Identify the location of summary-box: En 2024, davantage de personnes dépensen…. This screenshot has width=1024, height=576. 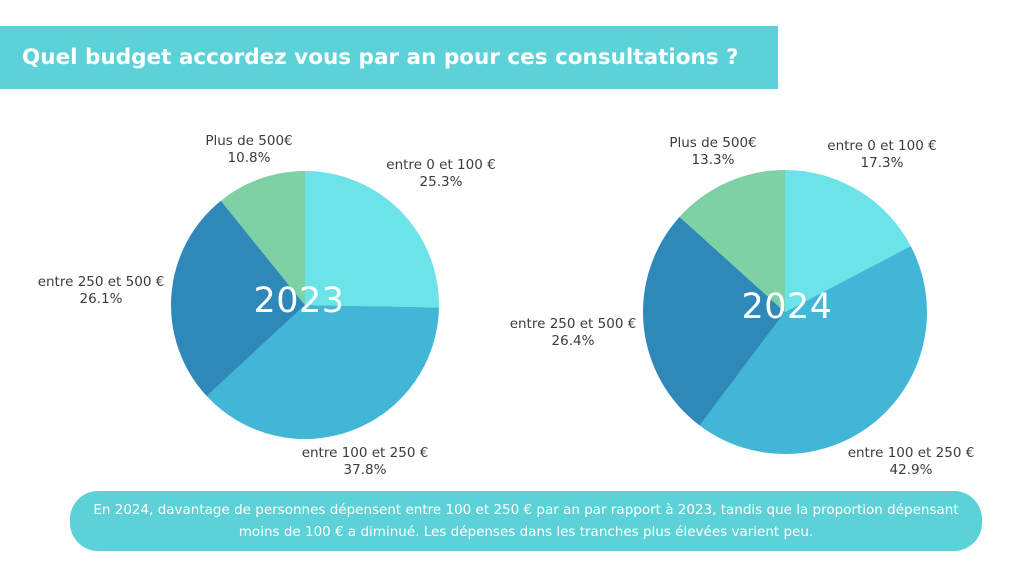
(526, 521).